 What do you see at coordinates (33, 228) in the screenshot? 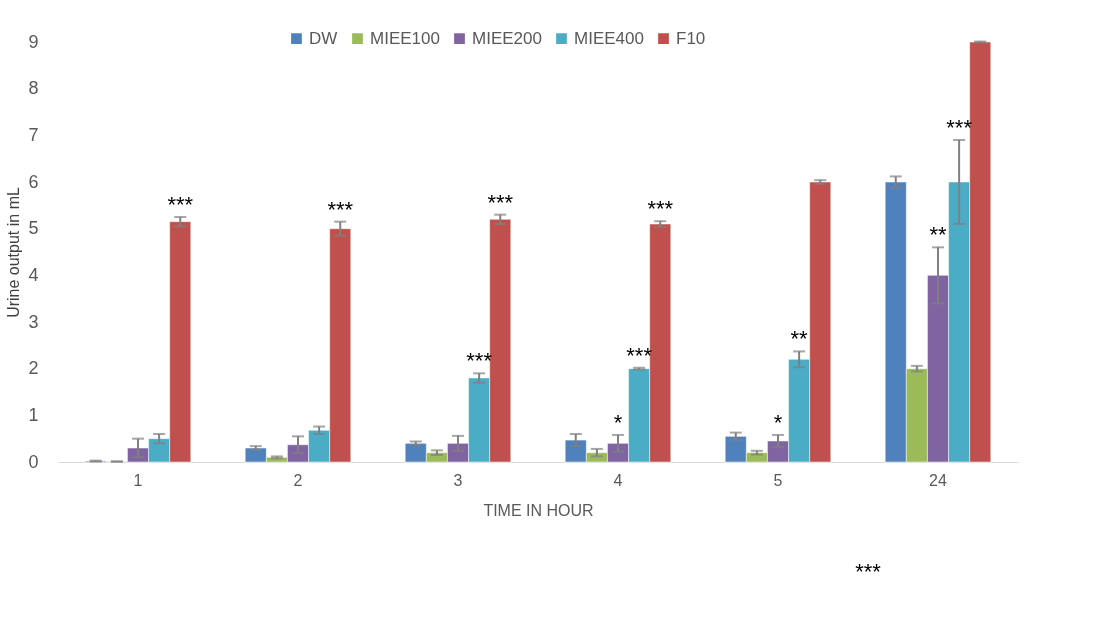
I see `y-tick-label: 5` at bounding box center [33, 228].